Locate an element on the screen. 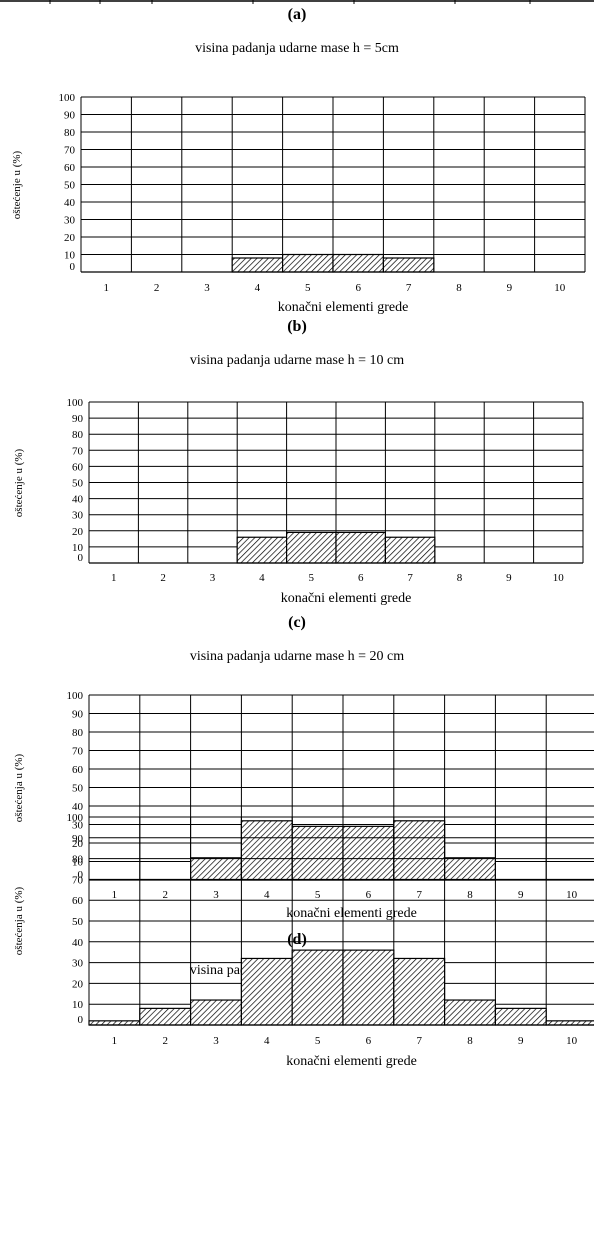 The image size is (594, 1237). panel-label: (c) is located at coordinates (297, 622).